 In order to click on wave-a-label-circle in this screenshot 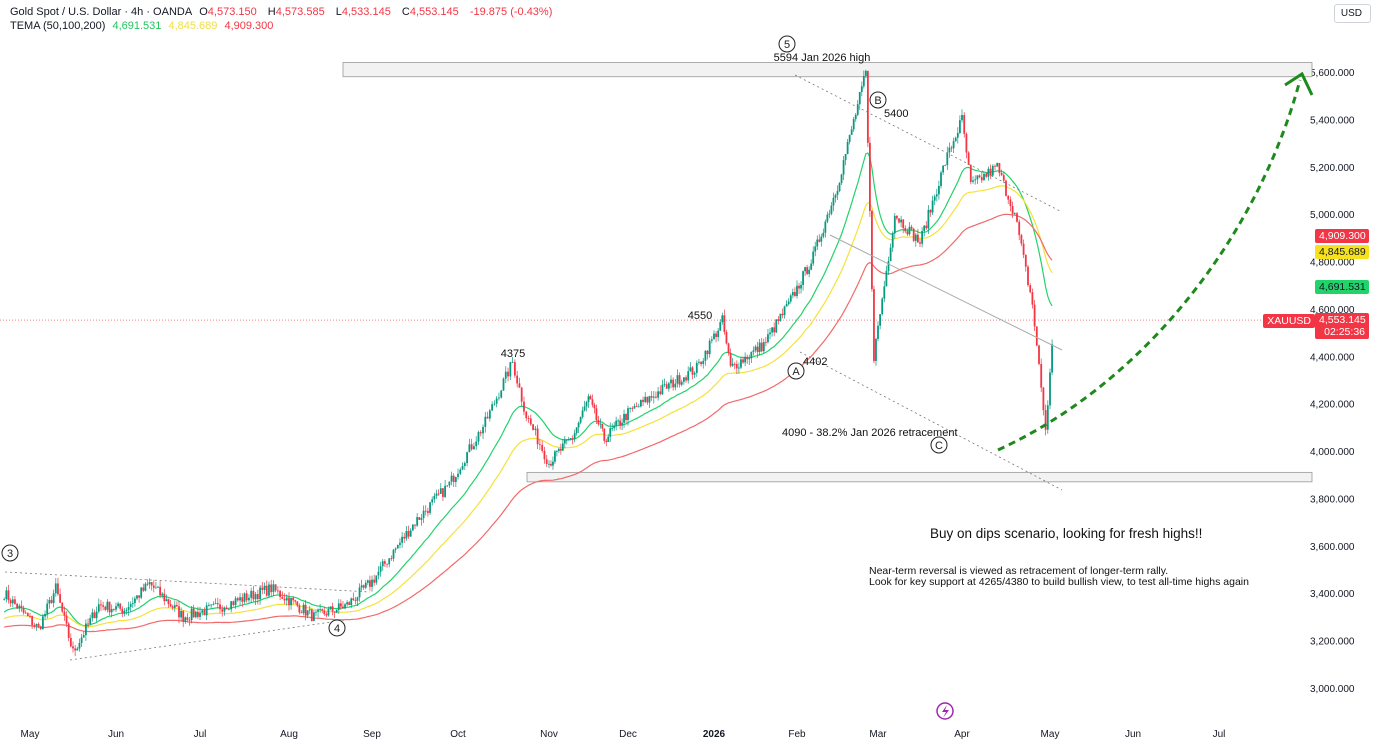, I will do `click(796, 371)`.